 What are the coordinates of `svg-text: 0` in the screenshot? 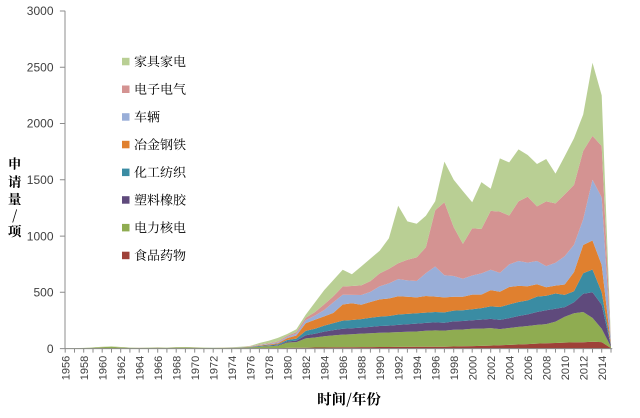 It's located at (50, 349).